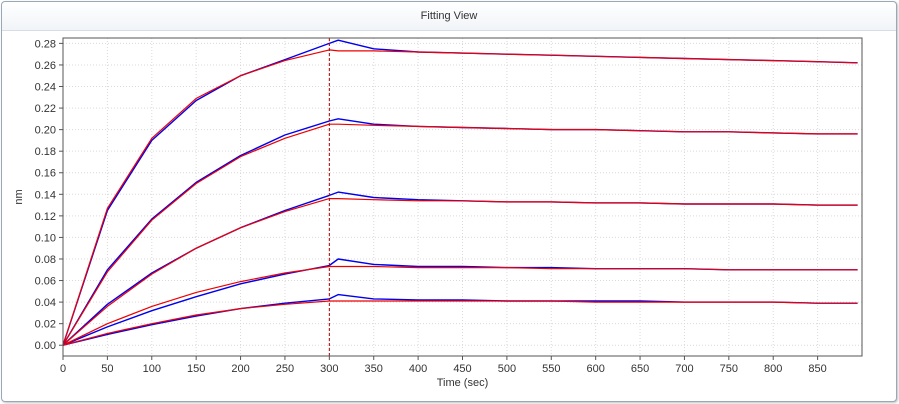  Describe the element at coordinates (240, 369) in the screenshot. I see `x-tick-label: 200` at that location.